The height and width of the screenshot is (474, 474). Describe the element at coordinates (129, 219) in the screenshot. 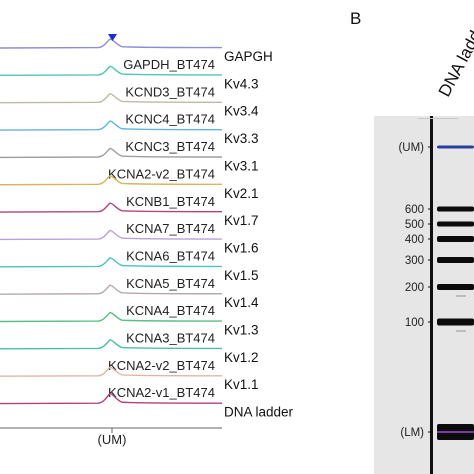

I see `trace-row: KCNA7_BT474 Kv1.7` at that location.